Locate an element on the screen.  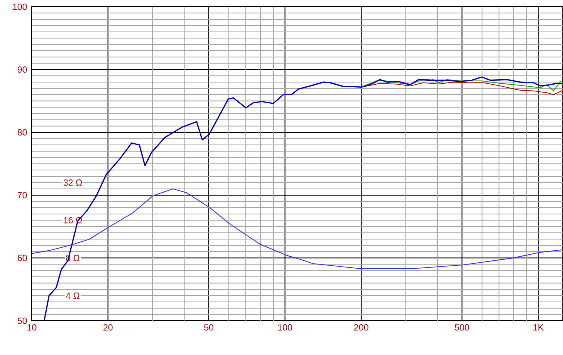
annotation: 32 Ω is located at coordinates (73, 183).